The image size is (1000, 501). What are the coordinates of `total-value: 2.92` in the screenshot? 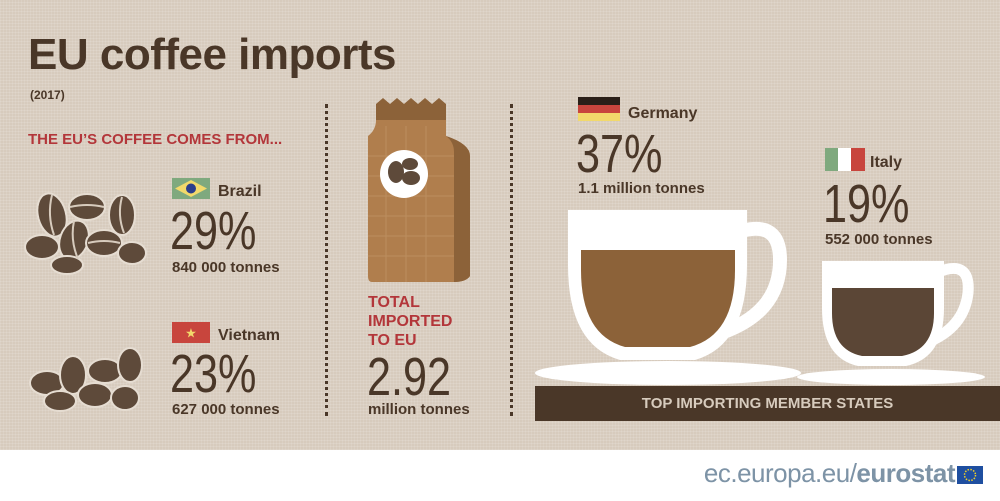 It's located at (409, 377).